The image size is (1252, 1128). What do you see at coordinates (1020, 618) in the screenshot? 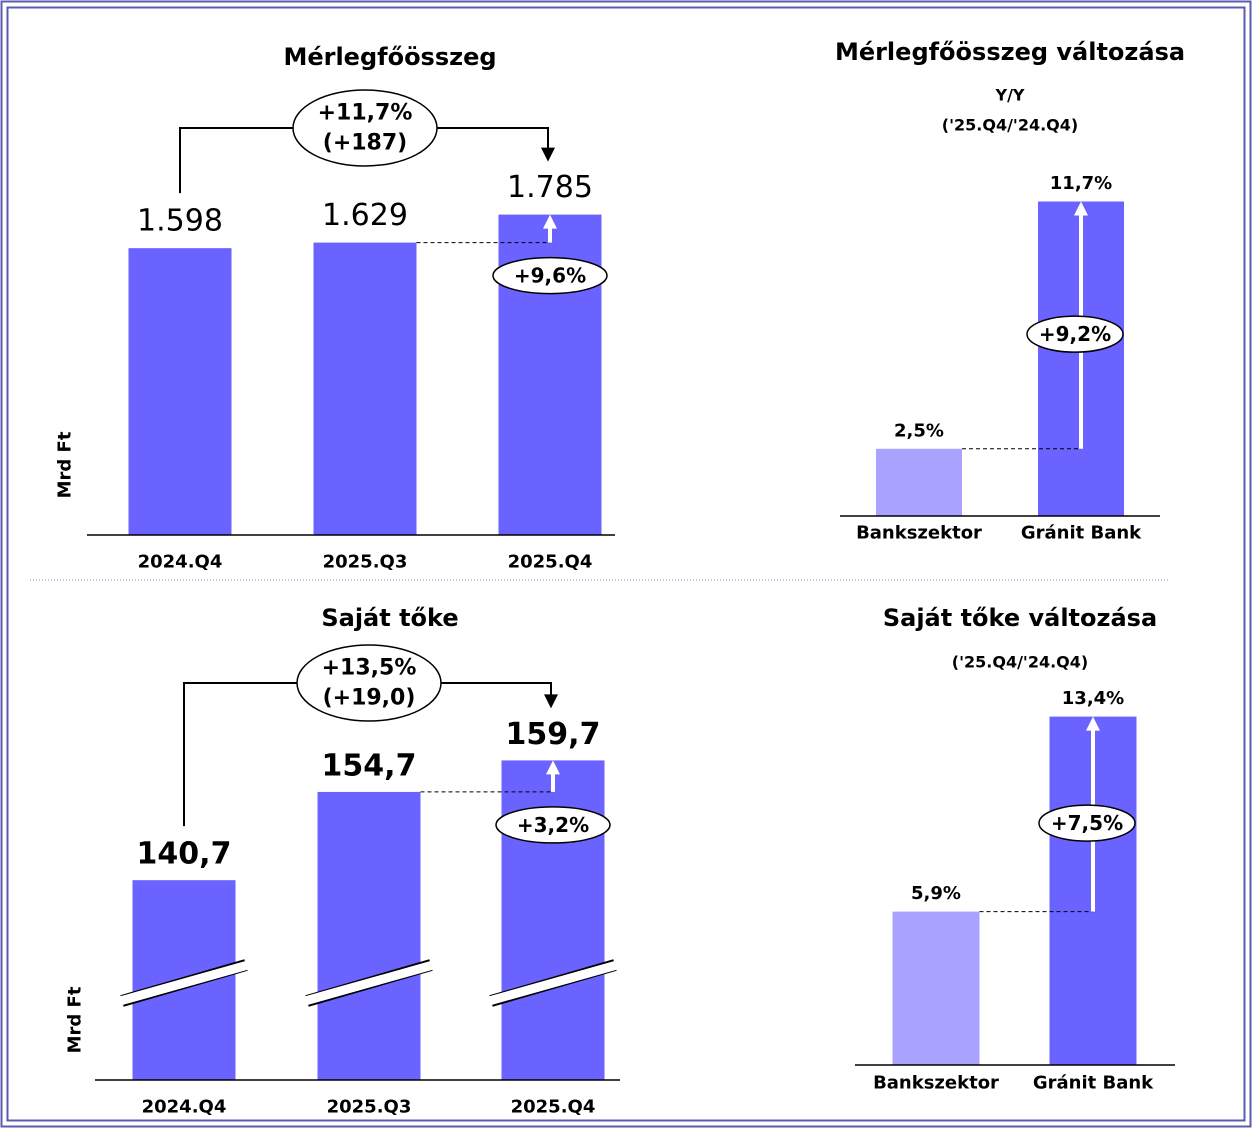
I see `chart-title: Saját tőke változása` at bounding box center [1020, 618].